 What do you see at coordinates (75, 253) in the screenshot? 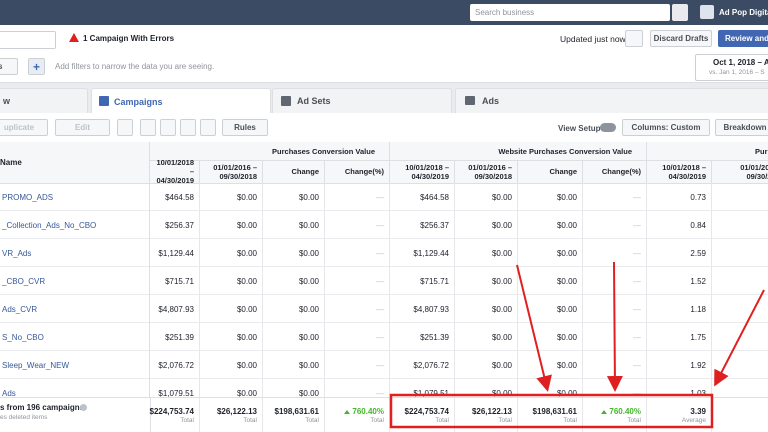
I see `campaign-name: VR_Ads` at bounding box center [75, 253].